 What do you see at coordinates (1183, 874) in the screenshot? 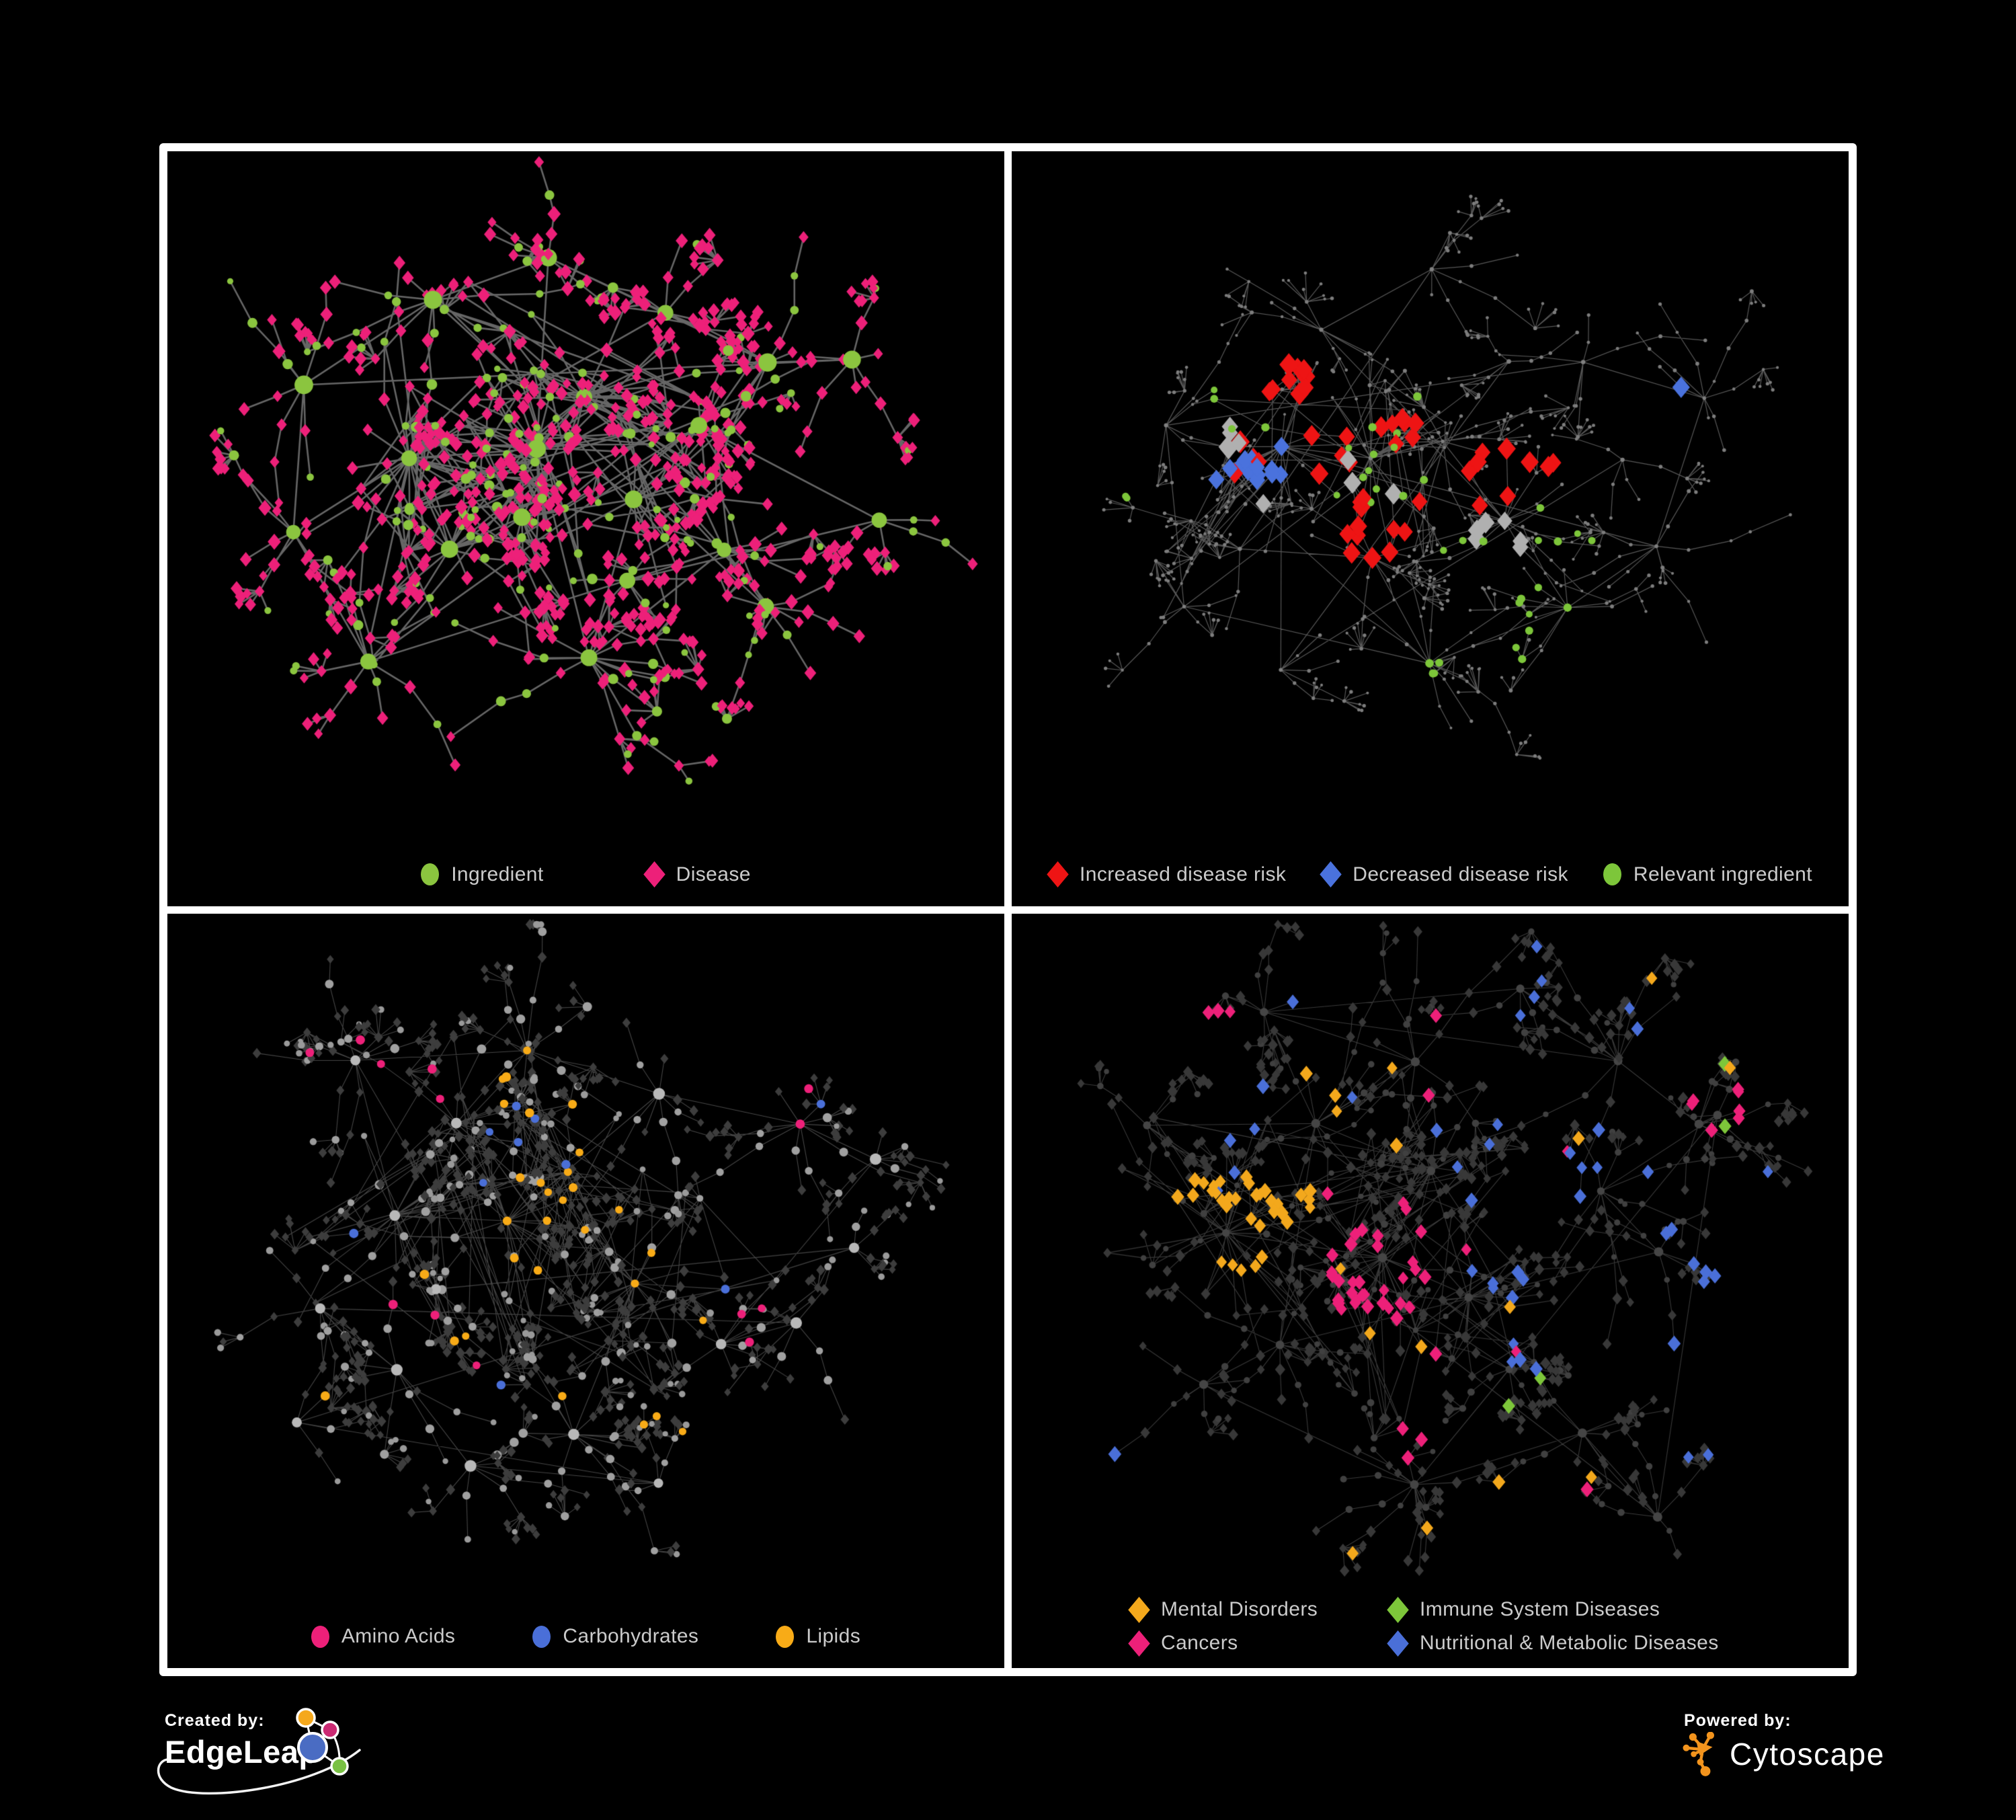
I see `legend-label: Increased disease risk` at bounding box center [1183, 874].